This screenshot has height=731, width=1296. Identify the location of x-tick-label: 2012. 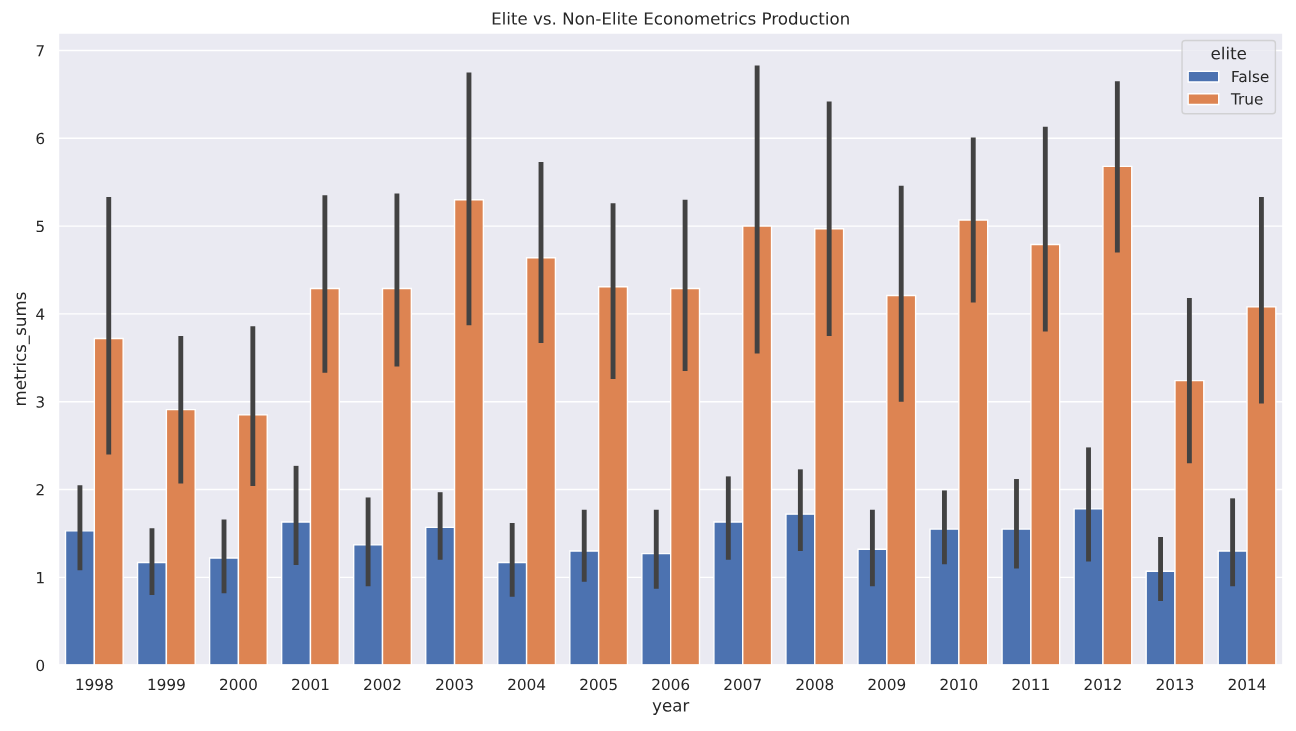
(1102, 684).